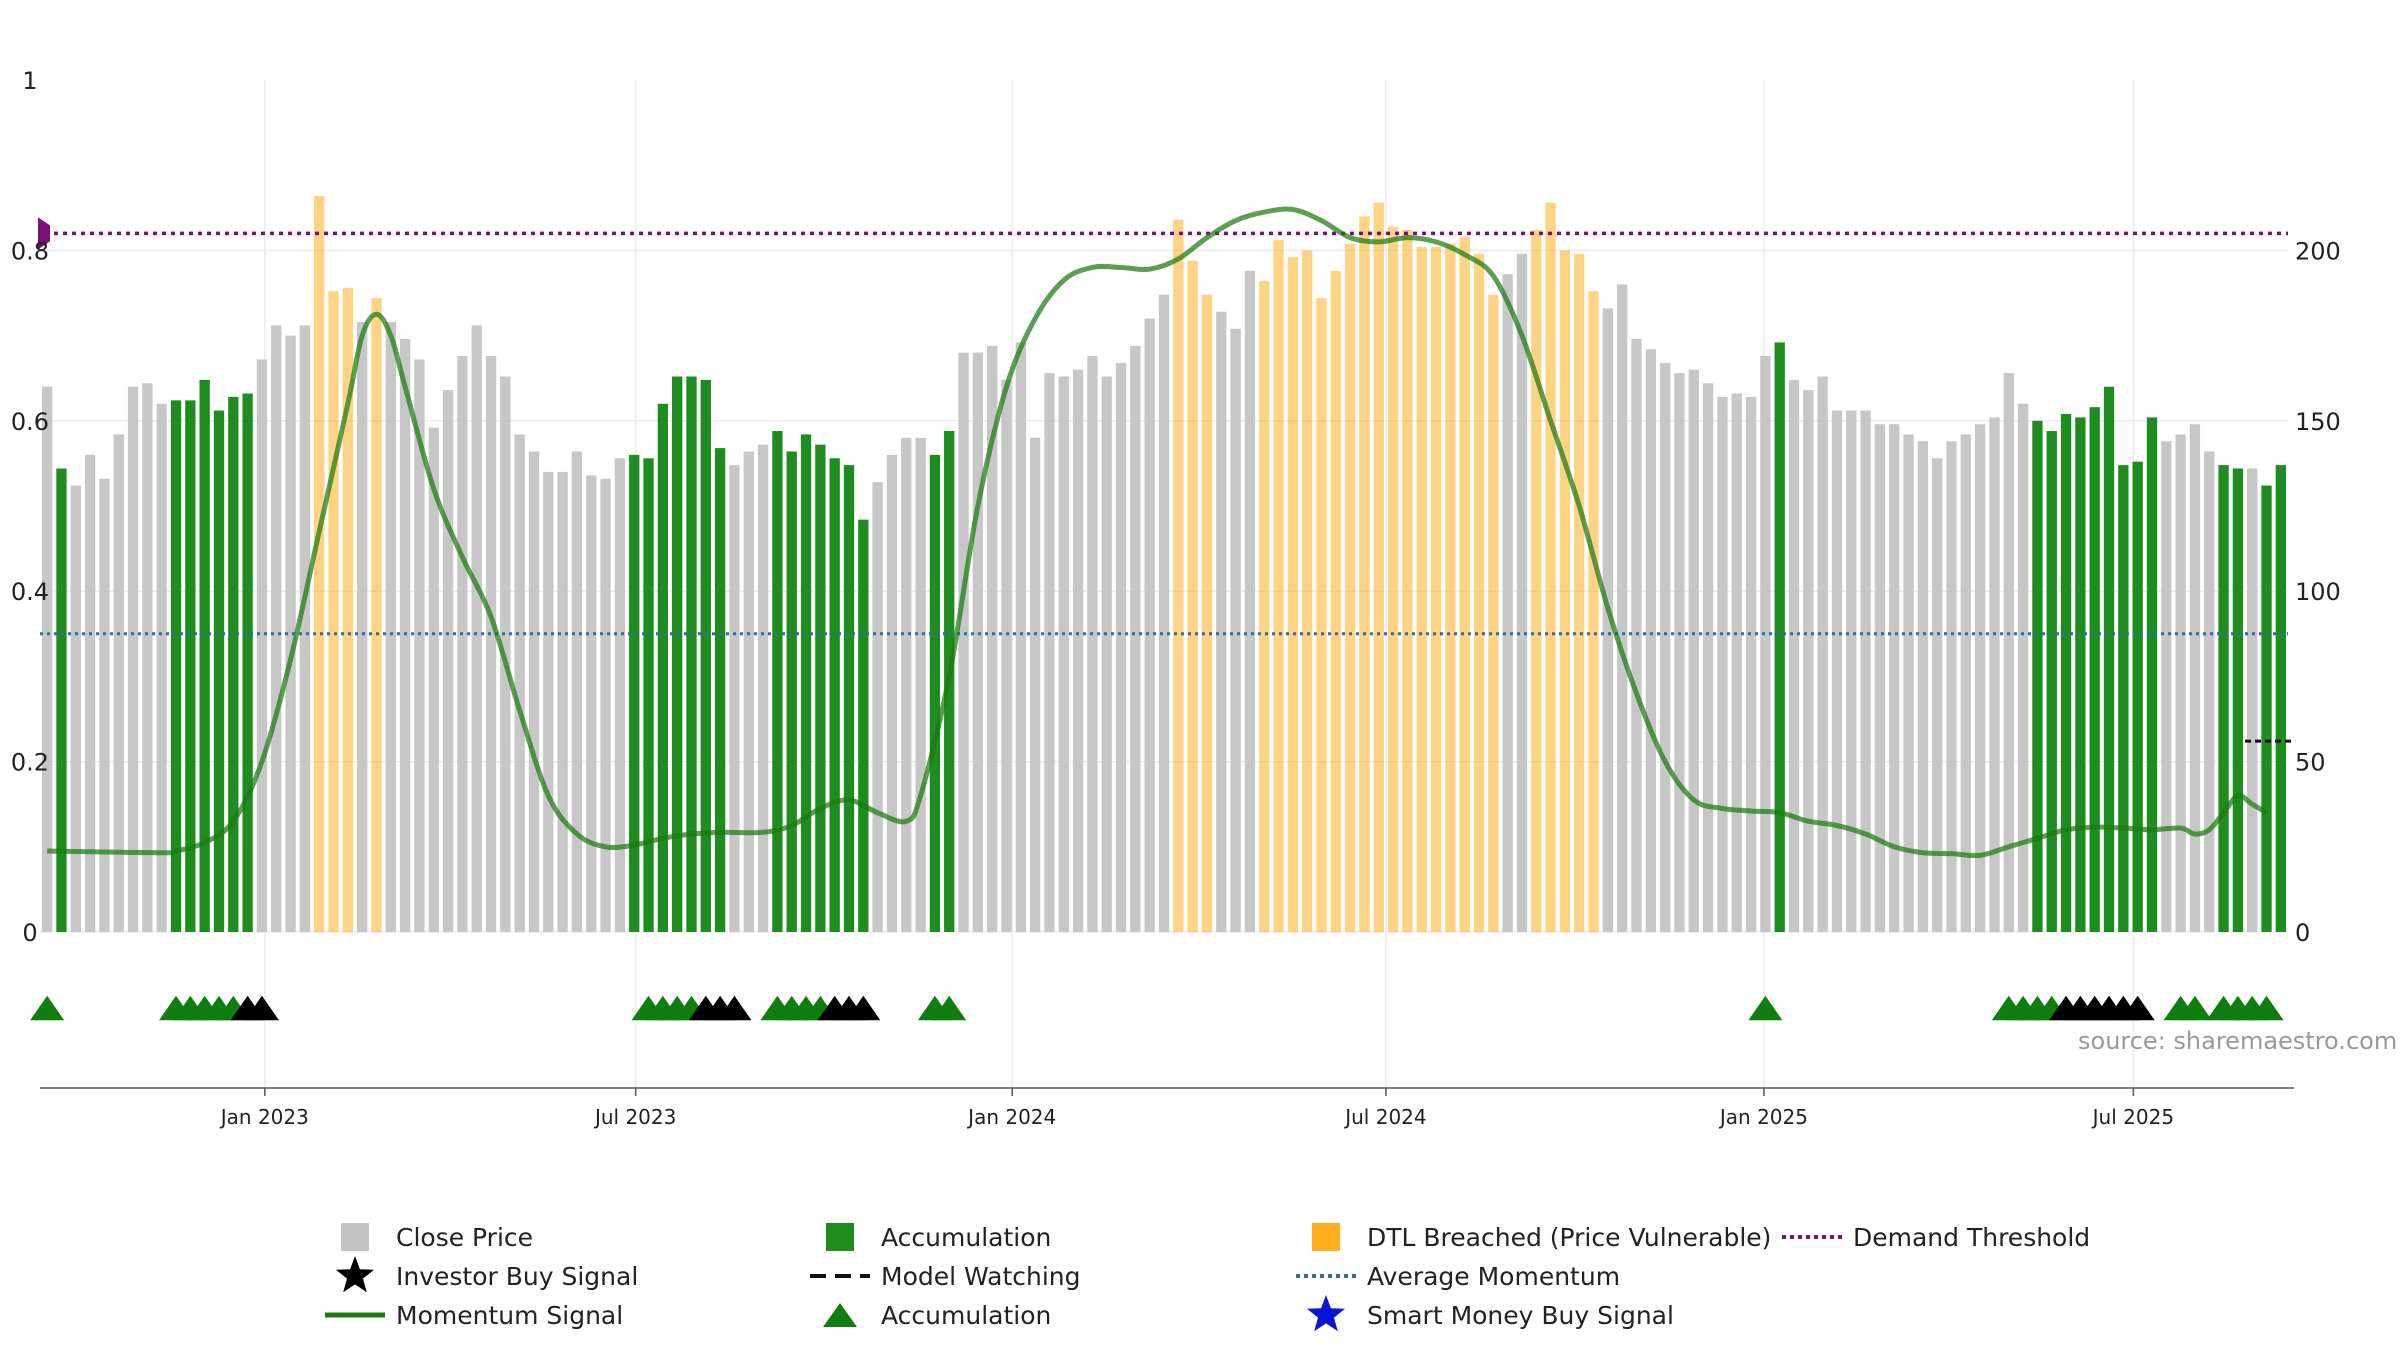 The height and width of the screenshot is (1350, 2400). I want to click on left-tick-label: 0.8, so click(30, 251).